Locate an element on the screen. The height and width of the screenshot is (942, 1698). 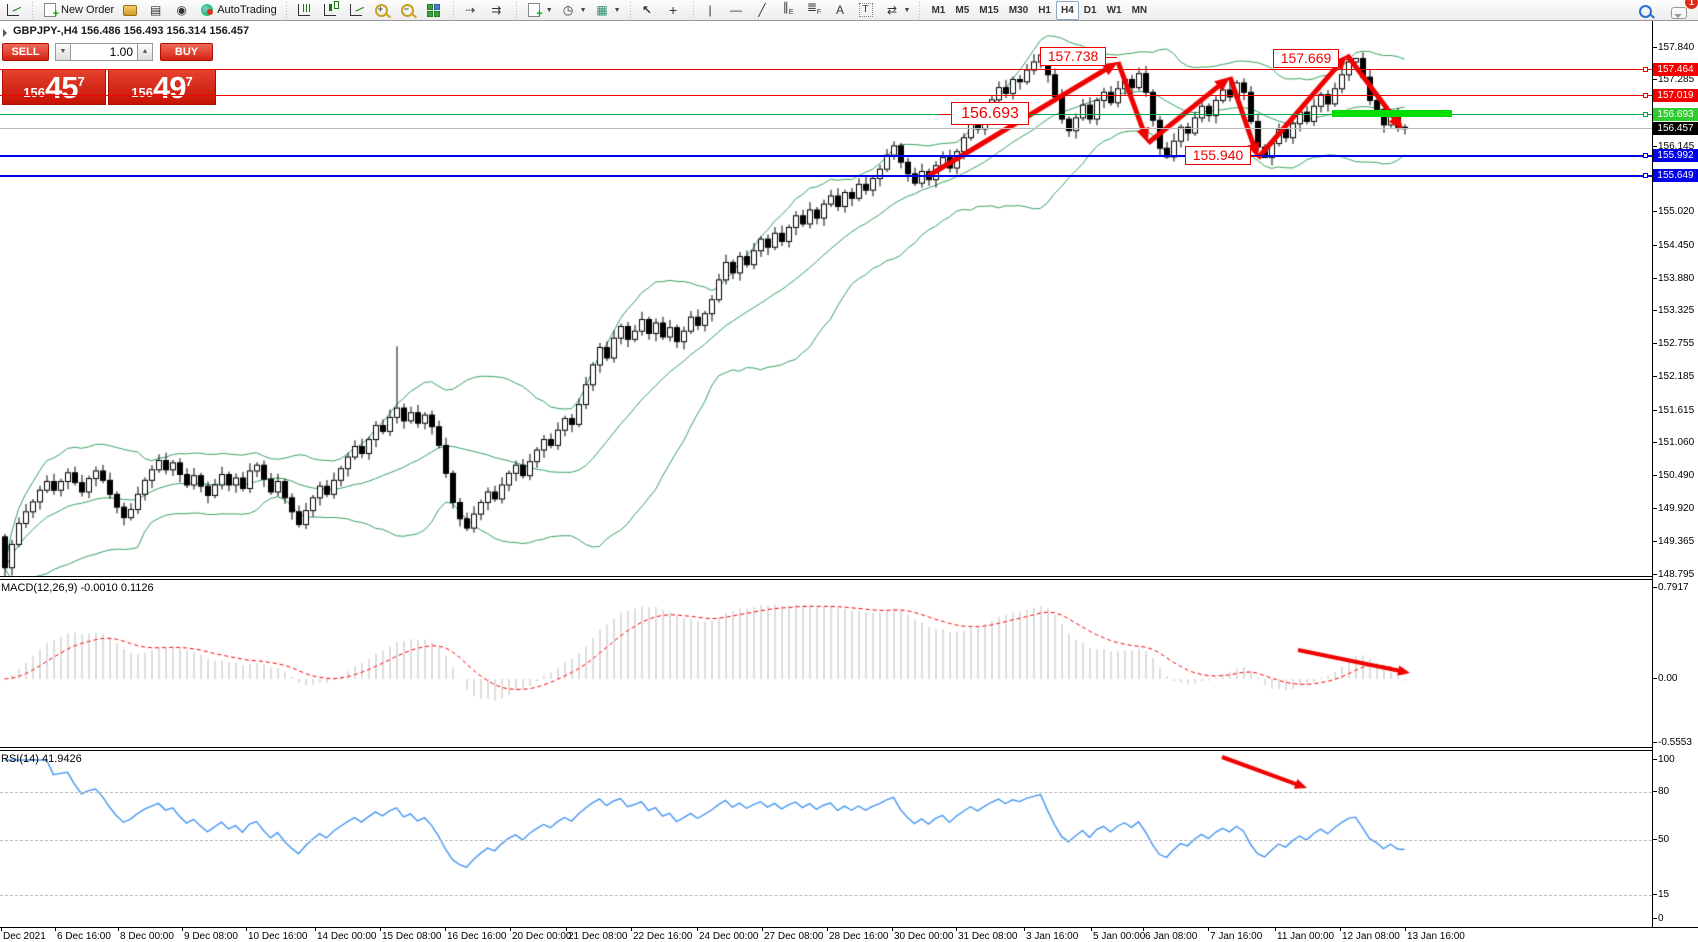
time-tick-label: 13 Jan 16:00 is located at coordinates (1435, 935).